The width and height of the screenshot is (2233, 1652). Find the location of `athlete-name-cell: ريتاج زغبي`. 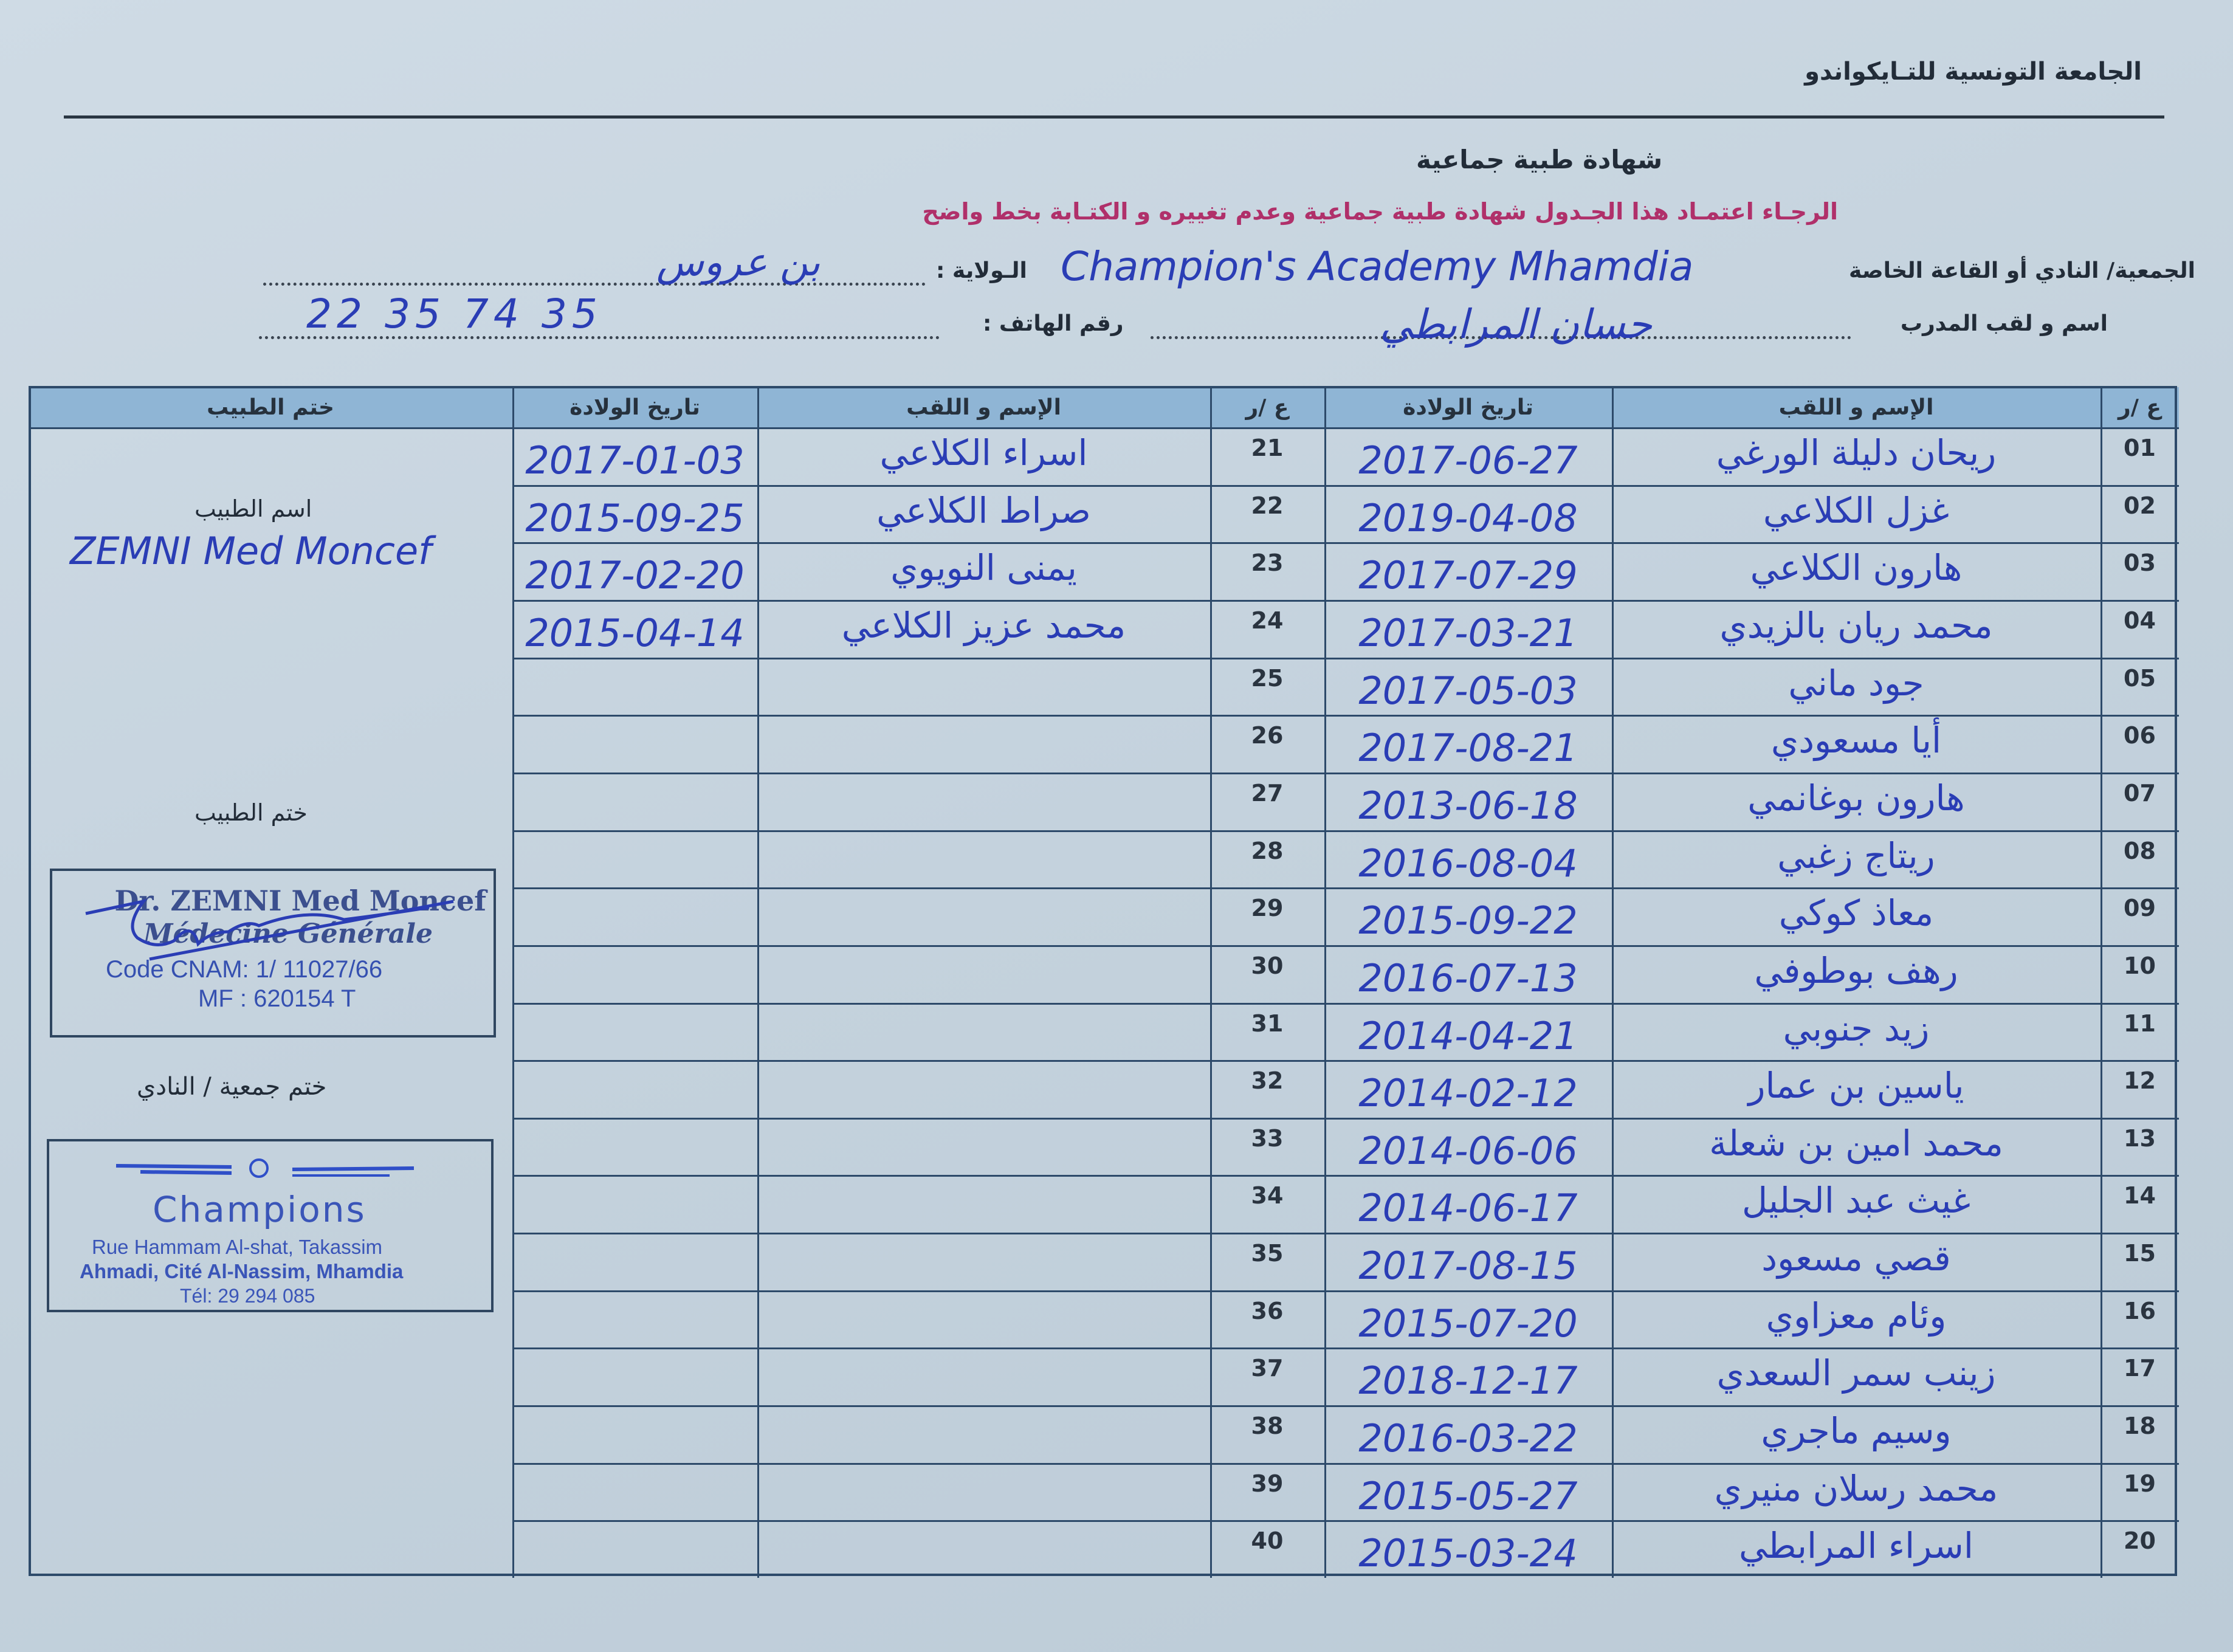

athlete-name-cell: ريتاج زغبي is located at coordinates (1856, 855).